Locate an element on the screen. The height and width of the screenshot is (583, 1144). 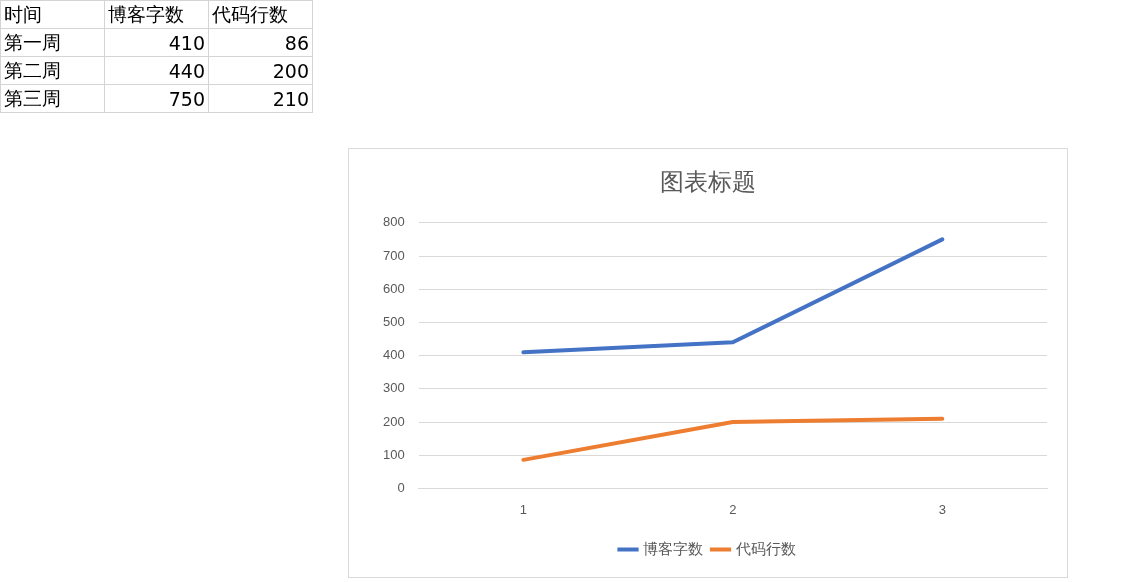
y-tick-label: 400 is located at coordinates (393, 355).